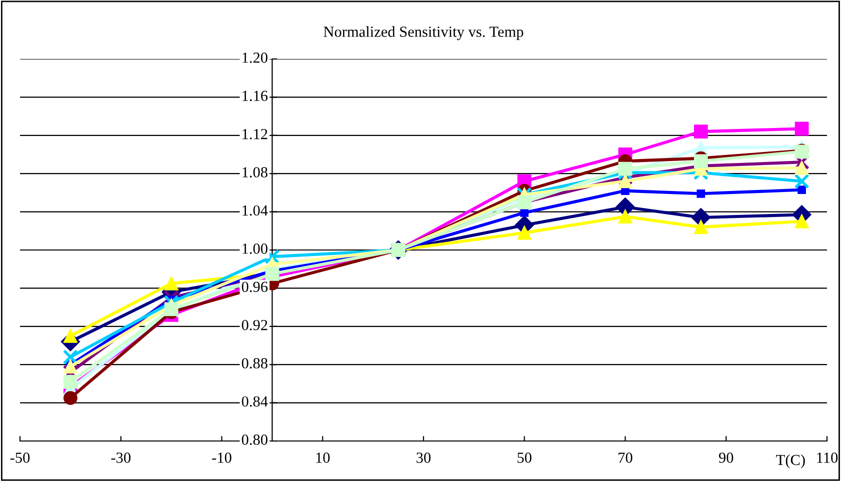 This screenshot has width=846, height=481. What do you see at coordinates (255, 210) in the screenshot?
I see `y-tick-label: 1.04` at bounding box center [255, 210].